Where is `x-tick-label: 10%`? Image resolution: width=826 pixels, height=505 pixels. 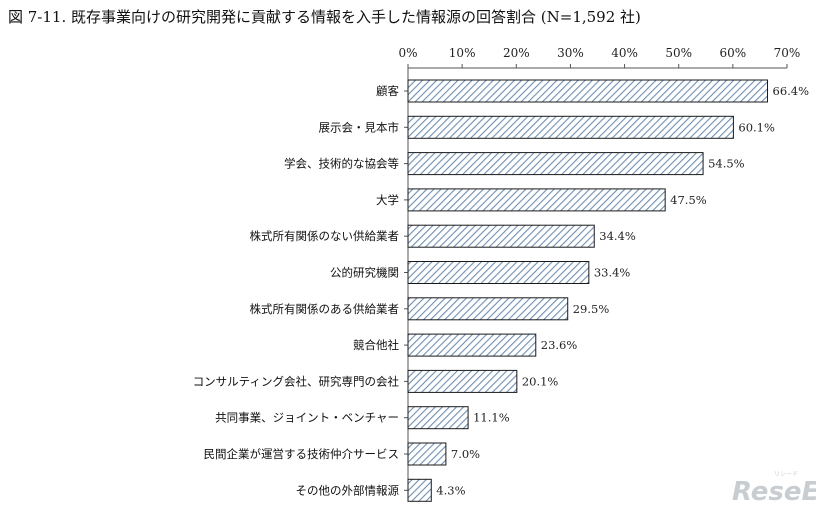 x-tick-label: 10% is located at coordinates (462, 53).